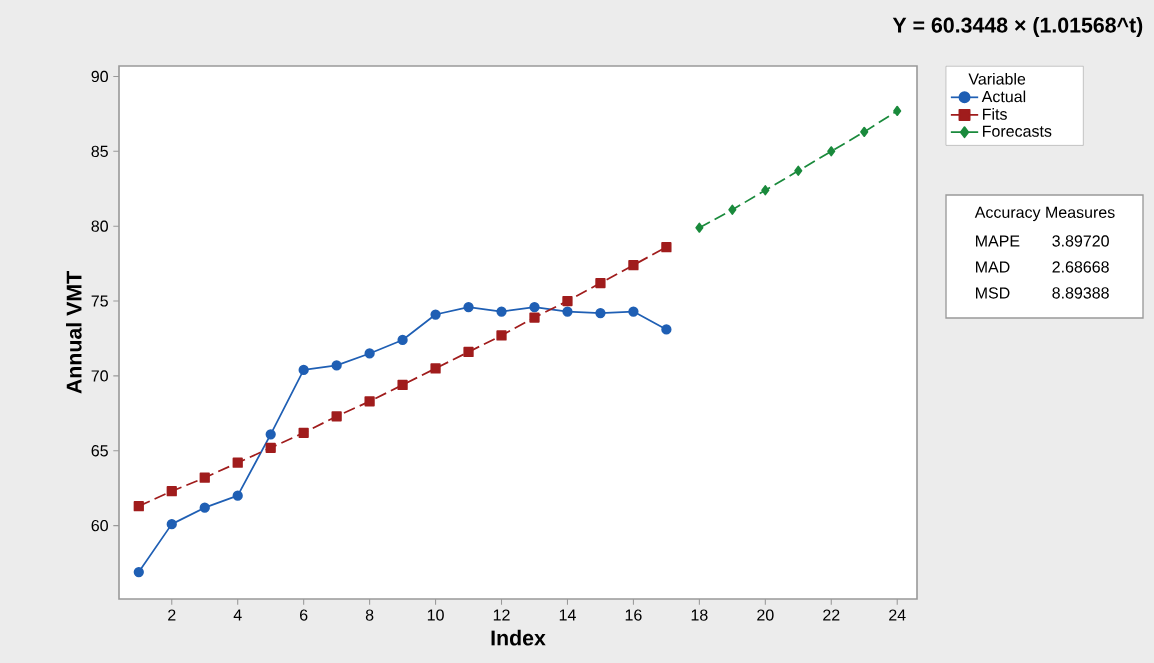  Describe the element at coordinates (1003, 96) in the screenshot. I see `legend-label: Actual` at that location.